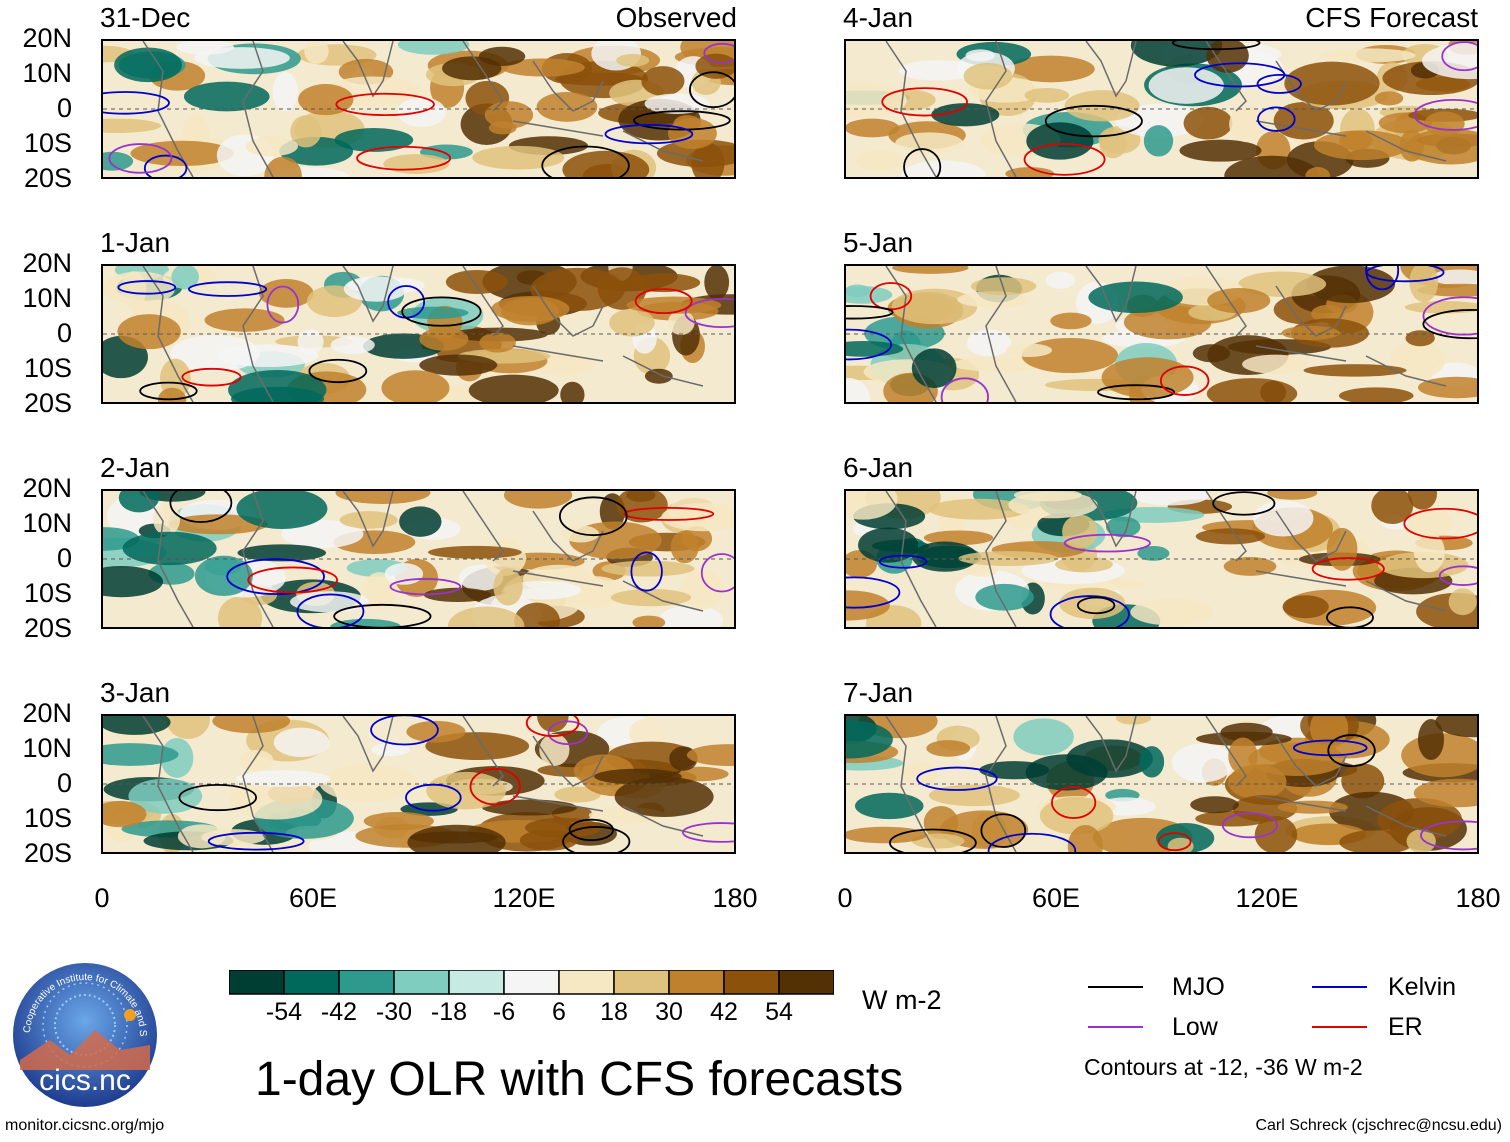 Image resolution: width=1510 pixels, height=1142 pixels. Describe the element at coordinates (313, 898) in the screenshot. I see `lon-label-obs-60e: 60E` at that location.